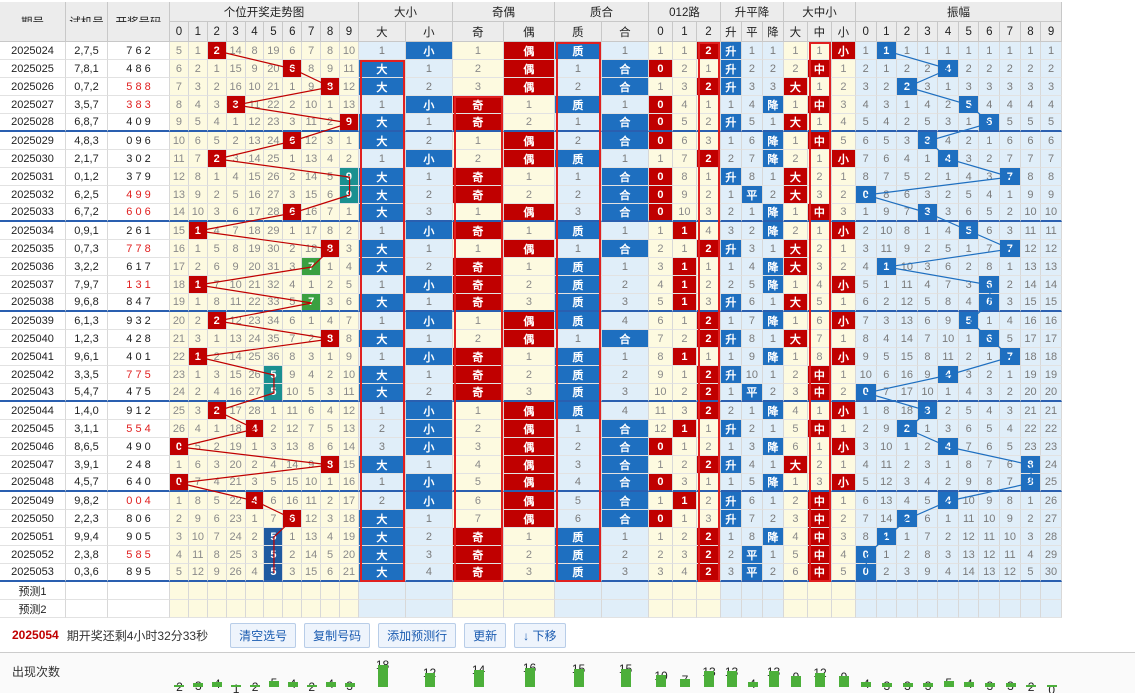 This screenshot has height=693, width=1135. What do you see at coordinates (255, 285) in the screenshot?
I see `units-omit-cell: 21` at bounding box center [255, 285].